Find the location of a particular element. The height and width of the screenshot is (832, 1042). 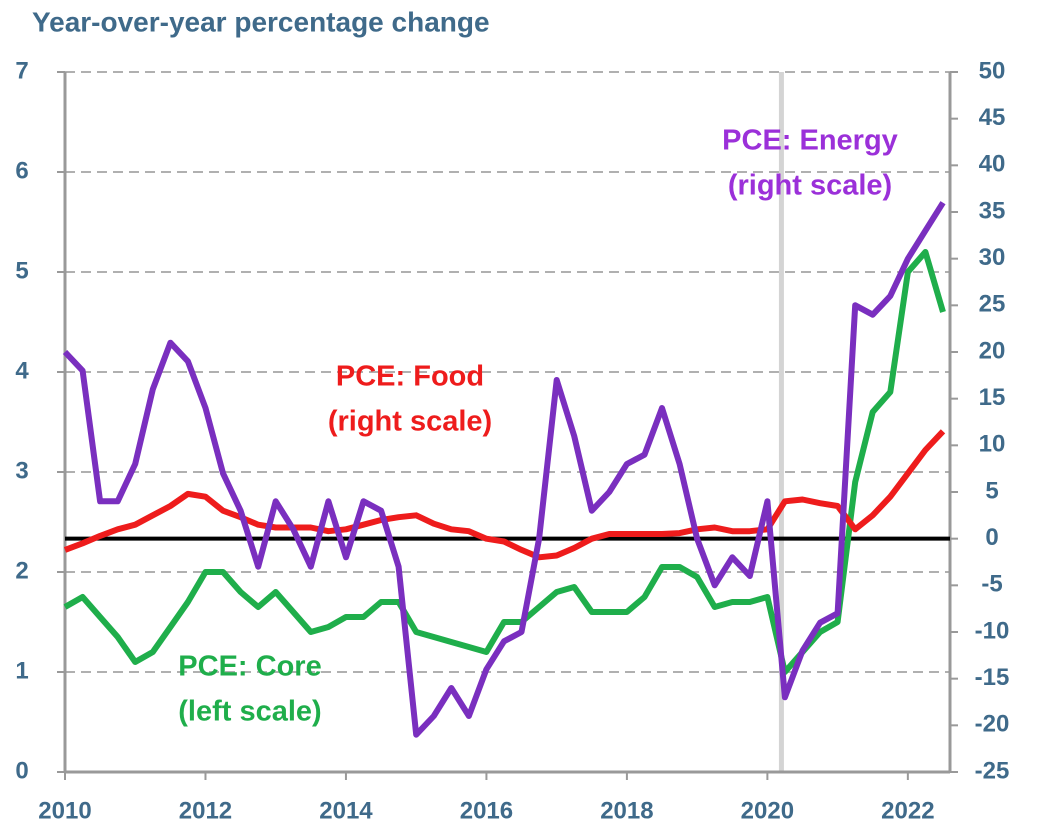

y2-tick-label: -5 is located at coordinates (991, 584).